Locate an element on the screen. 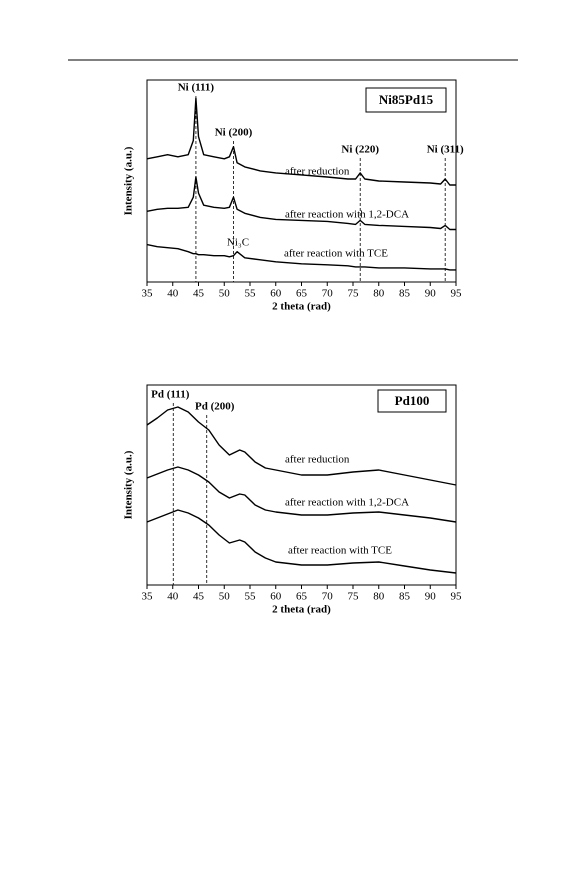  peak-label: Ni (111) is located at coordinates (196, 88).